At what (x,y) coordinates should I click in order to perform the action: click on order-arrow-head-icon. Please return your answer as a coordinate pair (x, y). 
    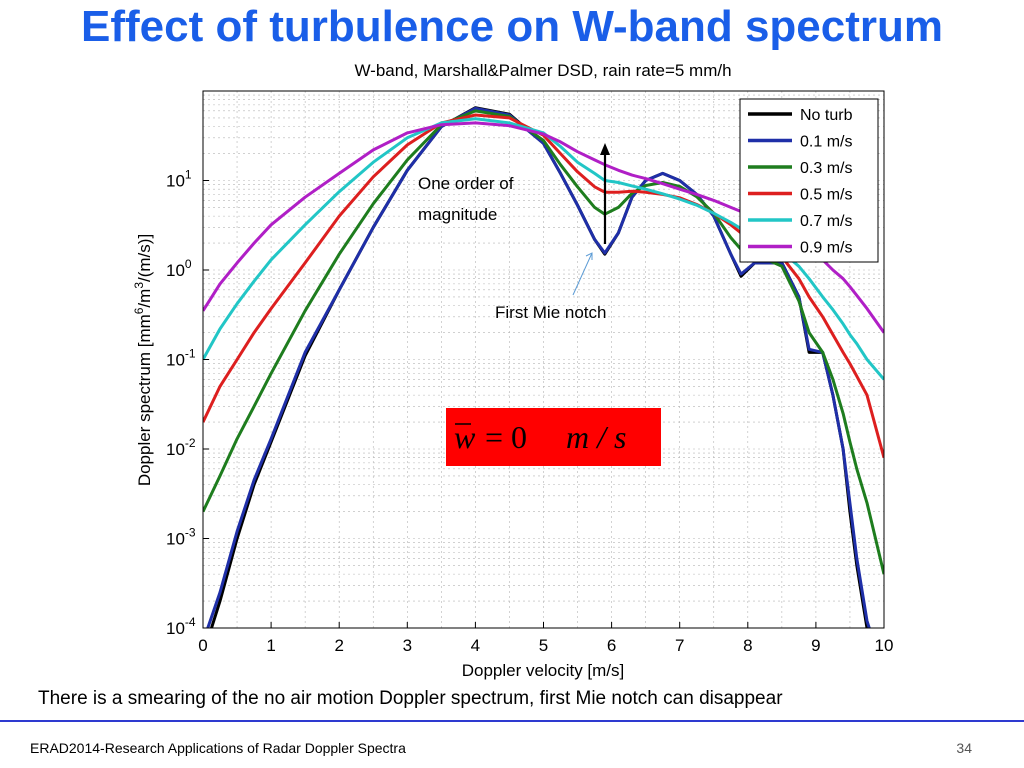
    Looking at the image, I should click on (605, 149).